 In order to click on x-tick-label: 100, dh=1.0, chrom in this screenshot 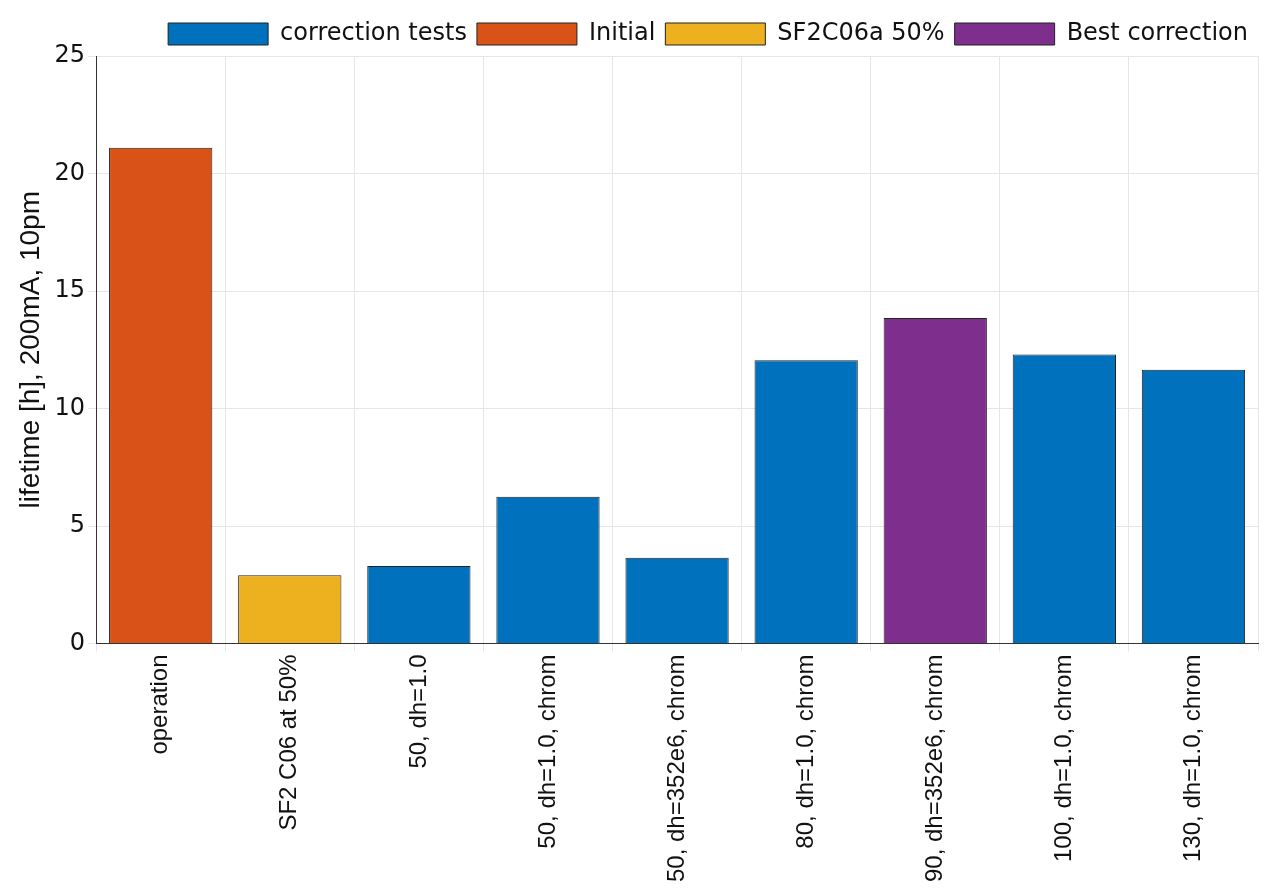, I will do `click(1062, 758)`.